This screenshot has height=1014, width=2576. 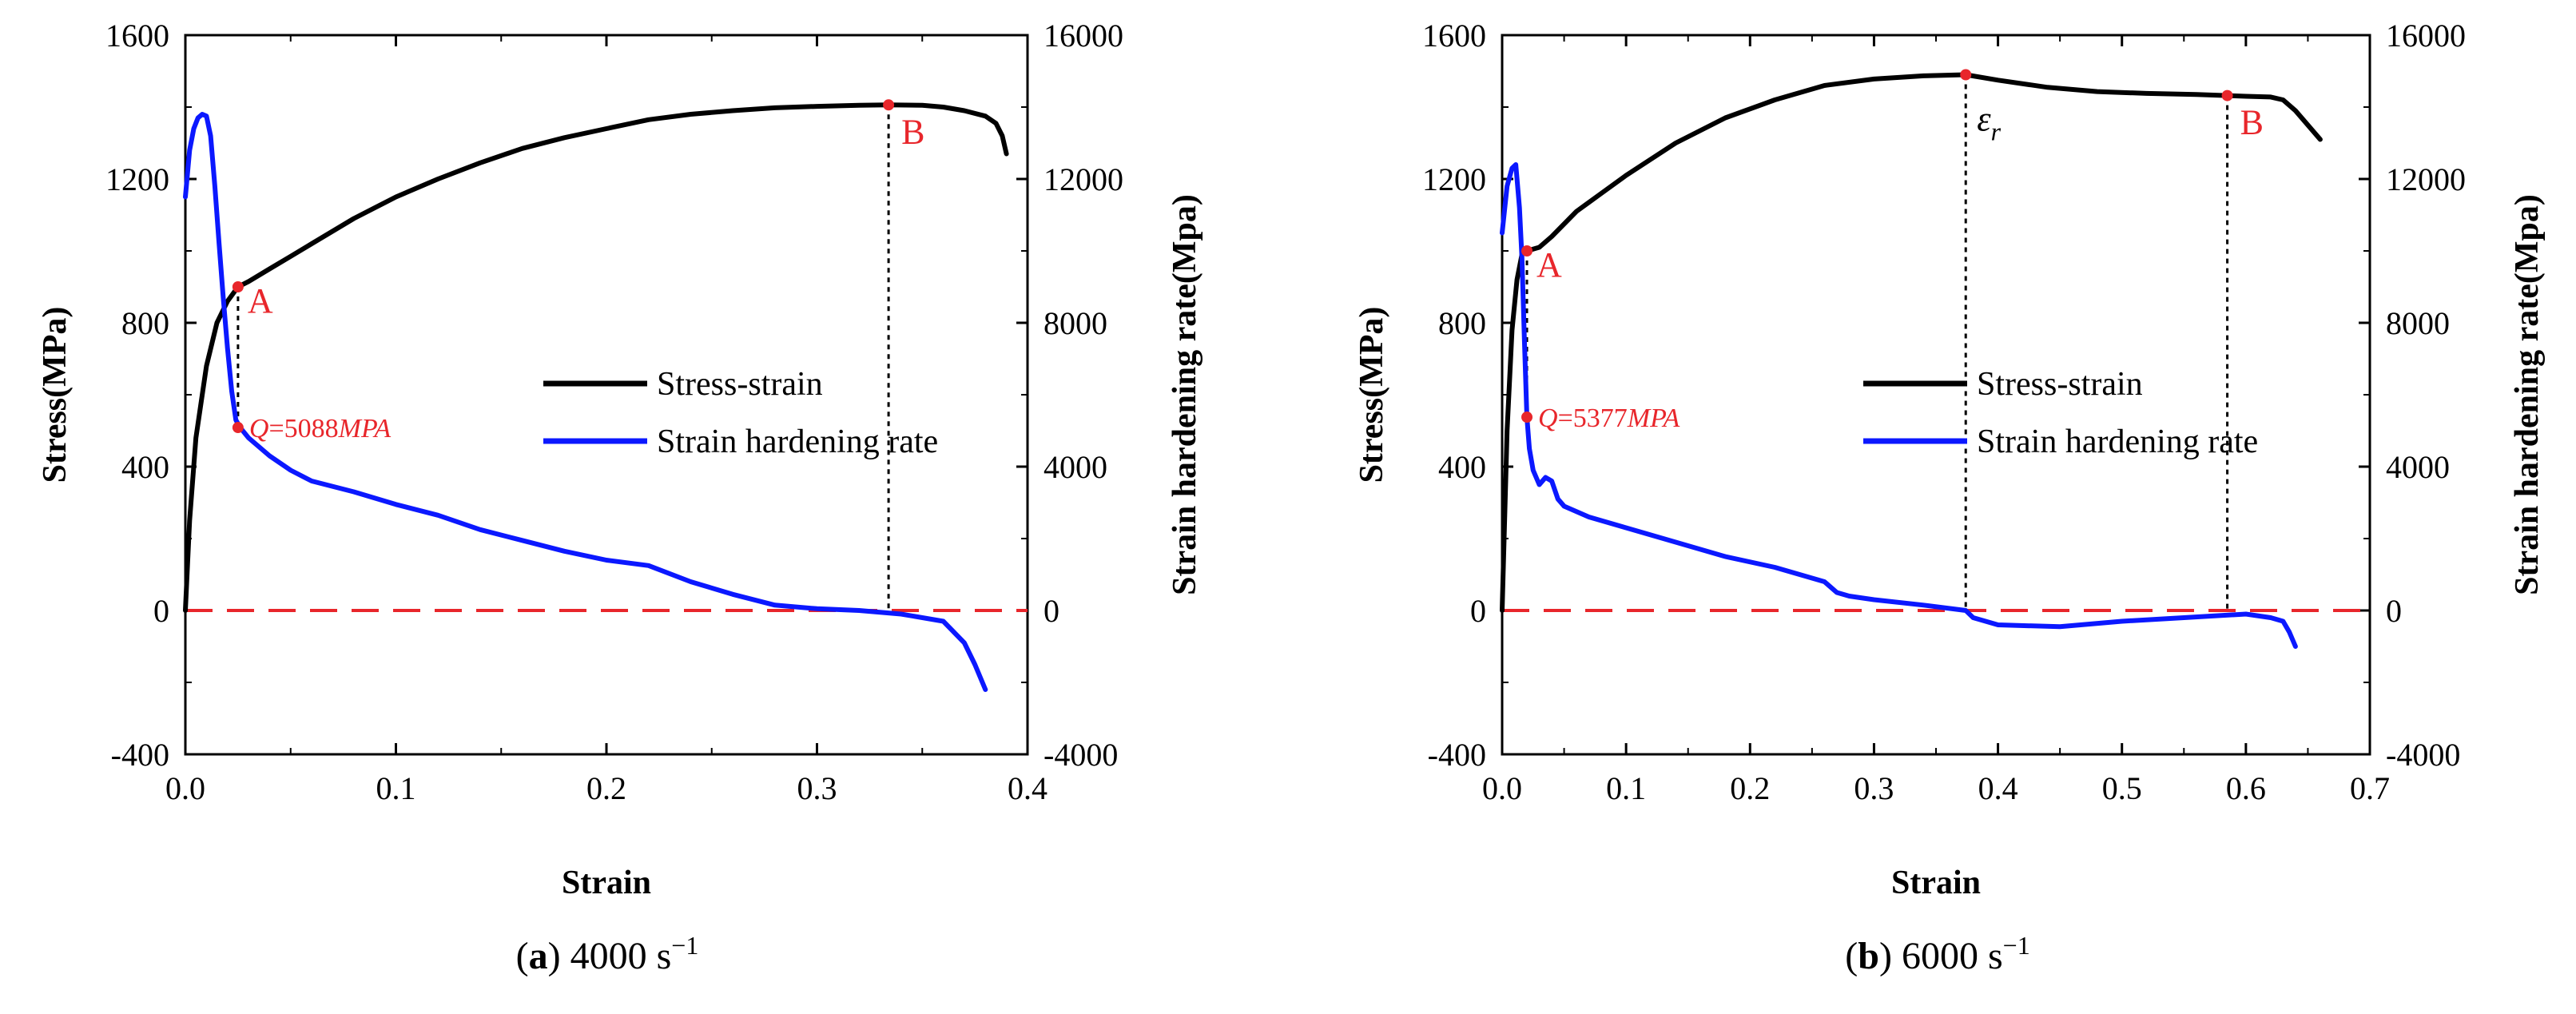 I want to click on panel-caption: (a) 4000 s−1, so click(x=607, y=954).